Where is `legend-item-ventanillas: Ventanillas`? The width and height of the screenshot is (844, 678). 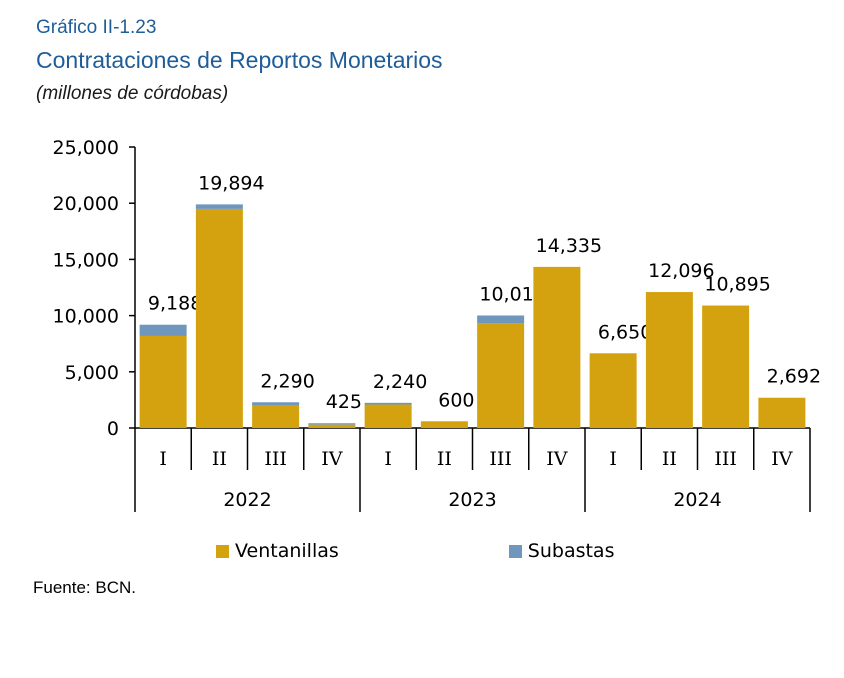 legend-item-ventanillas: Ventanillas is located at coordinates (277, 551).